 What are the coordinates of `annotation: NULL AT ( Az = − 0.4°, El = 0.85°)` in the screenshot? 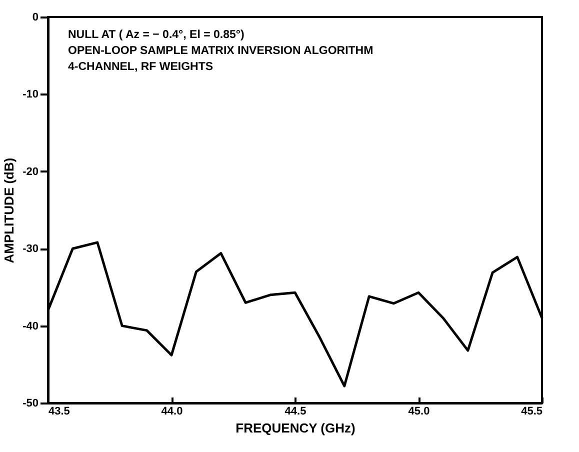 It's located at (156, 35).